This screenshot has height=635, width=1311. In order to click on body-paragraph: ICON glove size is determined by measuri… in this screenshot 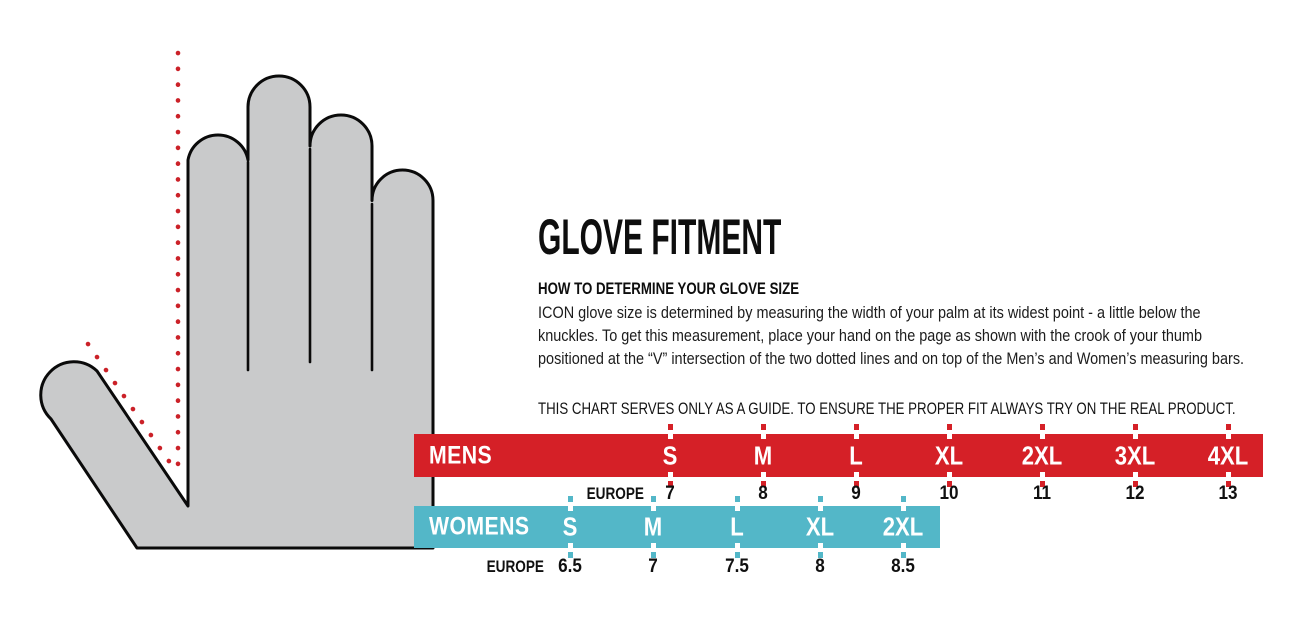, I will do `click(924, 335)`.